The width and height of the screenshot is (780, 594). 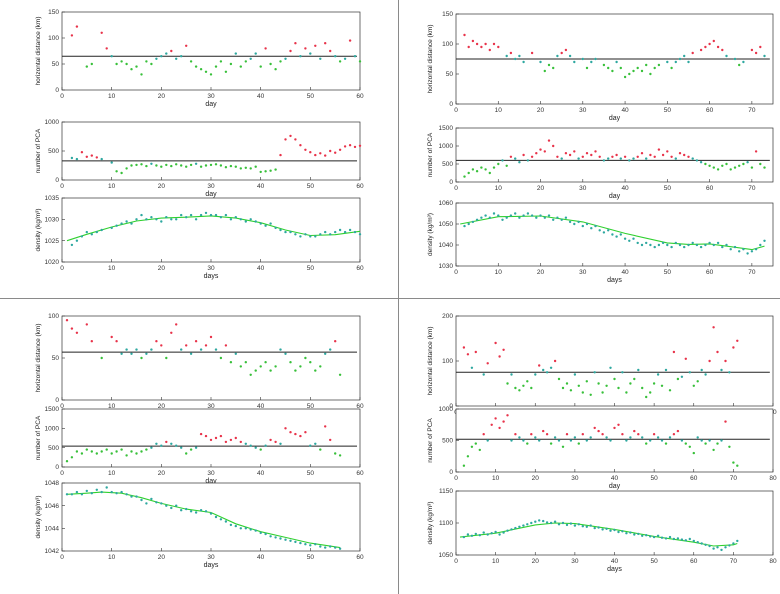 I want to click on y-axis-label: horizontal distance (km), so click(x=38, y=358).